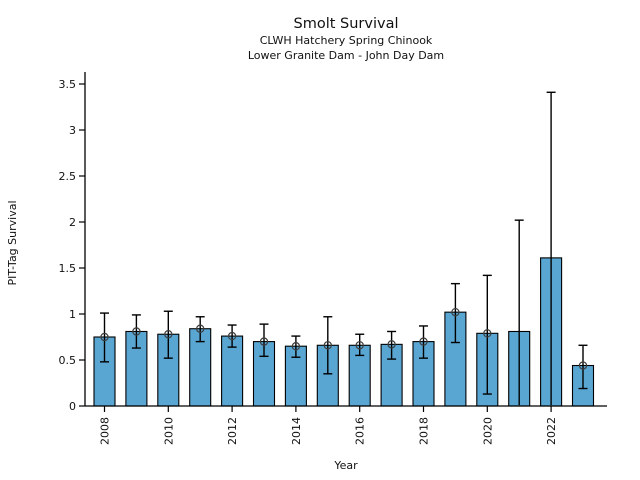  I want to click on point-marker-2013, so click(264, 341).